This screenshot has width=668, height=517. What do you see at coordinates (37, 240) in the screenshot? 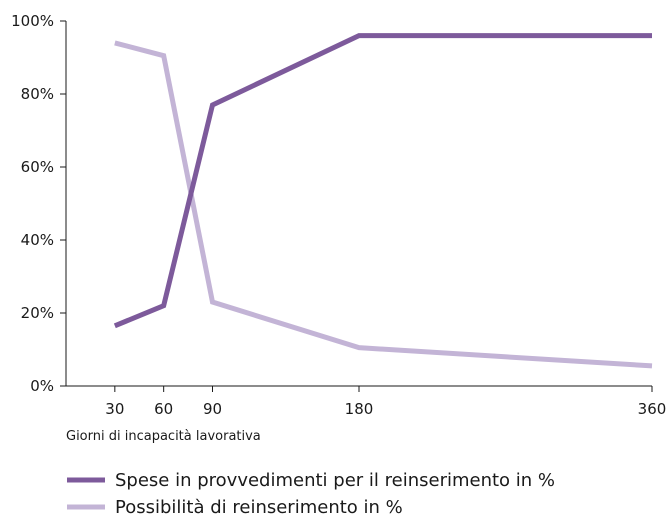
I see `y-tick-label: 40%` at bounding box center [37, 240].